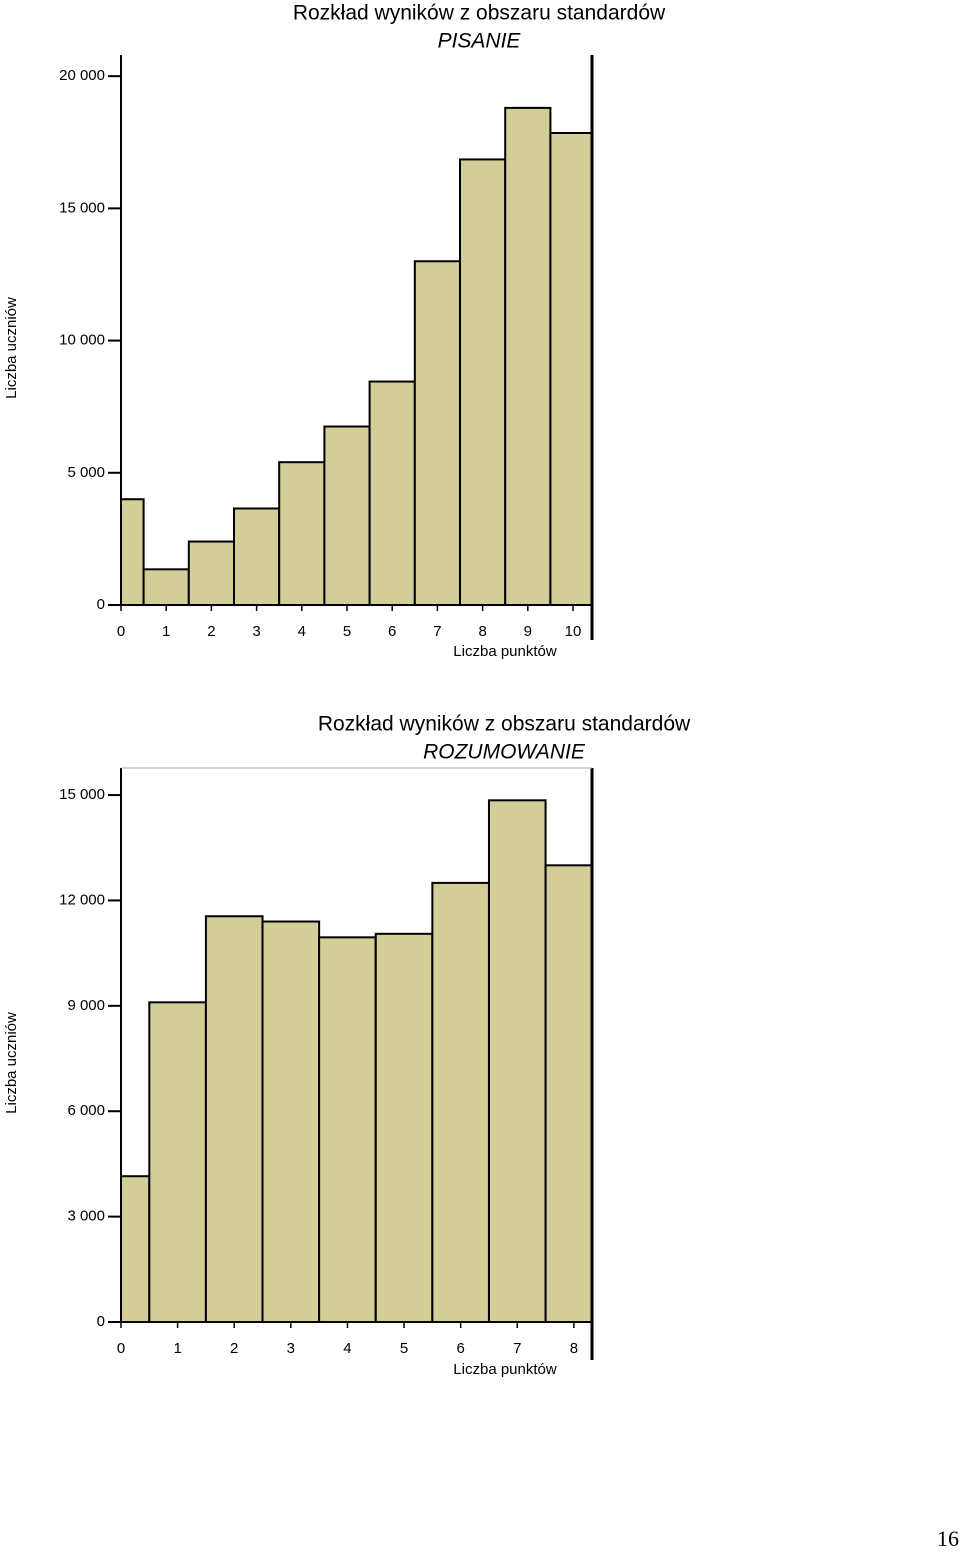 The height and width of the screenshot is (1554, 960). Describe the element at coordinates (528, 631) in the screenshot. I see `x-tick-label: 9` at that location.